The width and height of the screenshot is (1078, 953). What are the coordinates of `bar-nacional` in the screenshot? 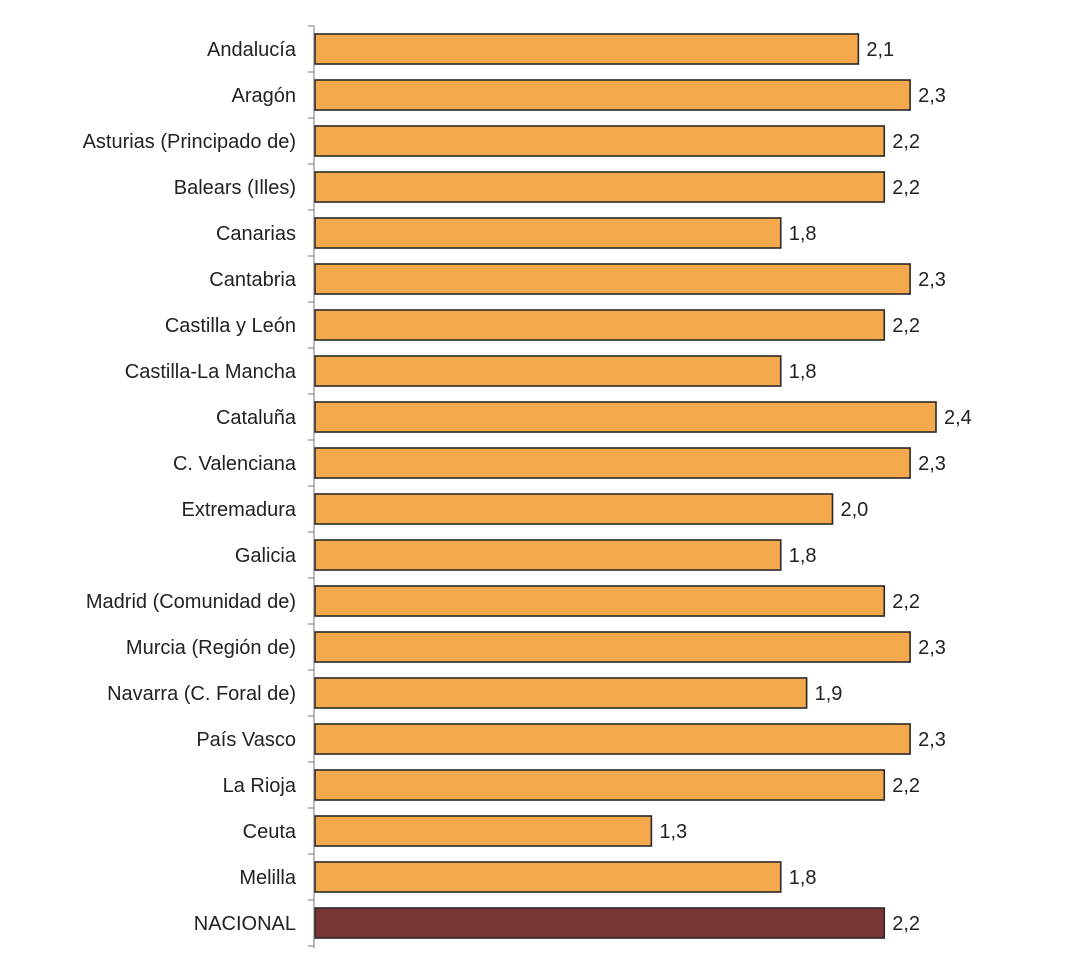 It's located at (600, 923).